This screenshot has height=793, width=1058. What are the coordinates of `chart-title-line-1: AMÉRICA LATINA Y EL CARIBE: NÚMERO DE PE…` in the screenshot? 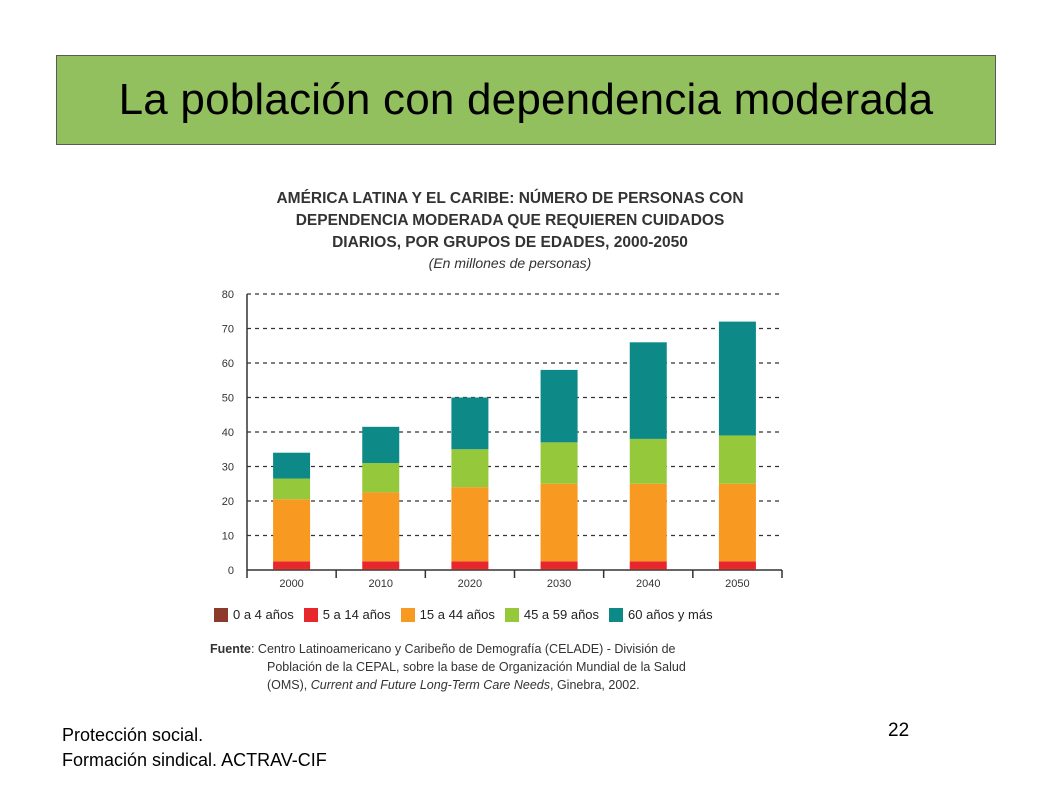 It's located at (510, 198).